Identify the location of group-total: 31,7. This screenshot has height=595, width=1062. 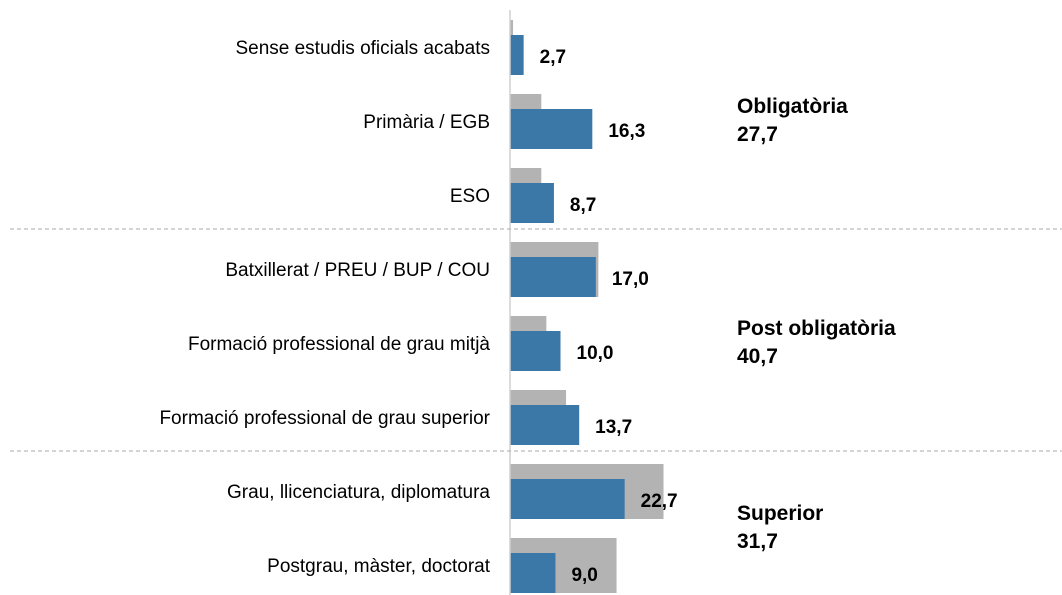
(757, 541).